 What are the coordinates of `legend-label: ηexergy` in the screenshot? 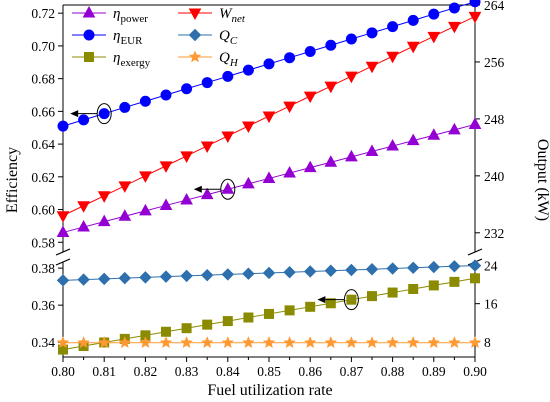 It's located at (132, 59).